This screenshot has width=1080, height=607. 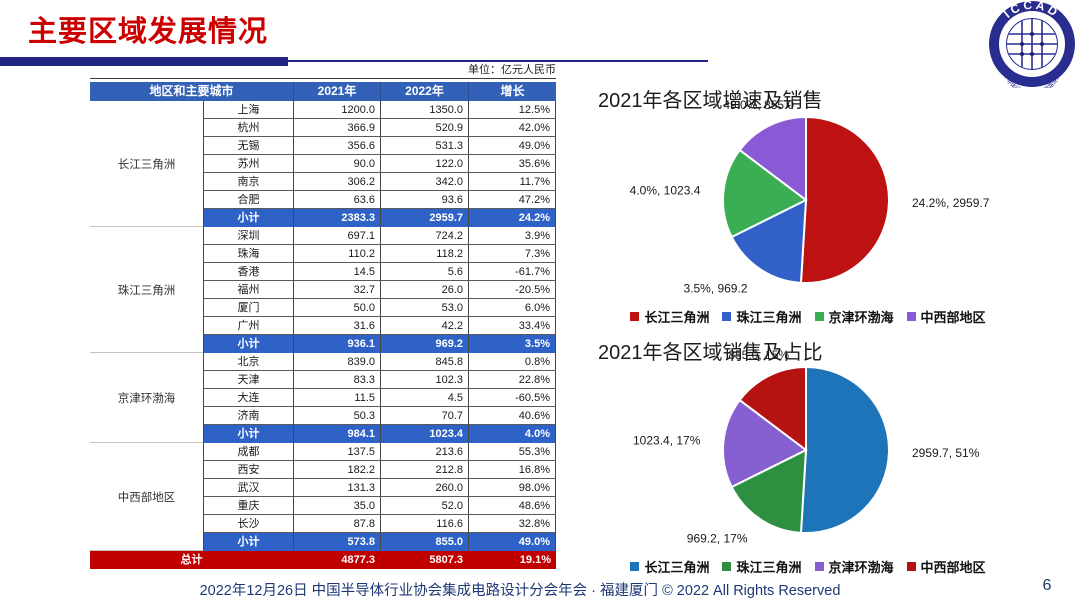 What do you see at coordinates (512, 218) in the screenshot?
I see `subtotal-growth-cell: 24.2%` at bounding box center [512, 218].